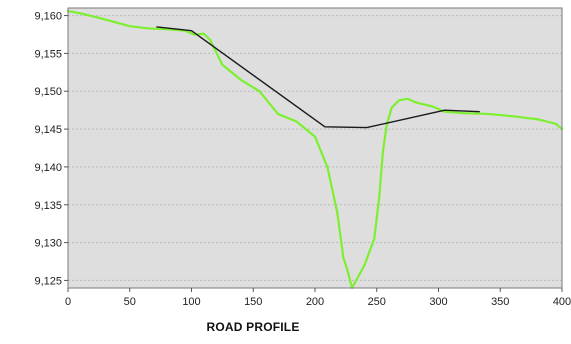  Describe the element at coordinates (48, 281) in the screenshot. I see `y-tick-label-0: 9,125` at that location.